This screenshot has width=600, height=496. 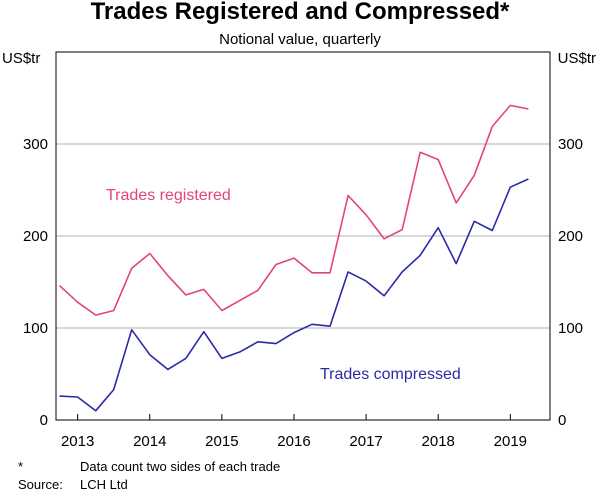 I want to click on footnote-source: Source: LCH Ltd, so click(x=149, y=485).